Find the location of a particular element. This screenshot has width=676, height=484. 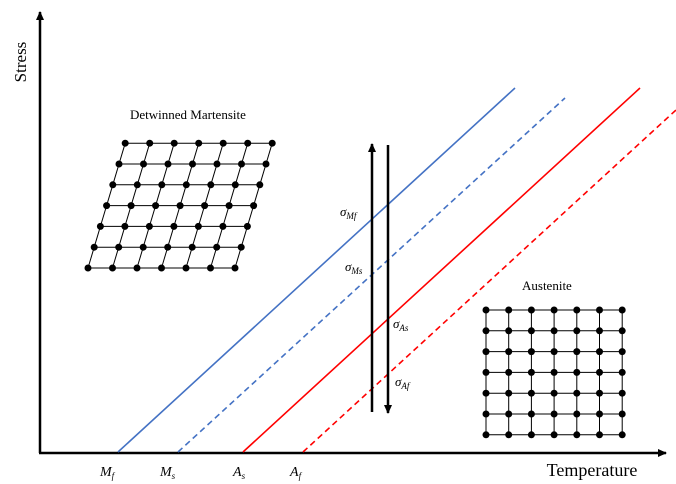

subscript: Ms is located at coordinates (356, 271).